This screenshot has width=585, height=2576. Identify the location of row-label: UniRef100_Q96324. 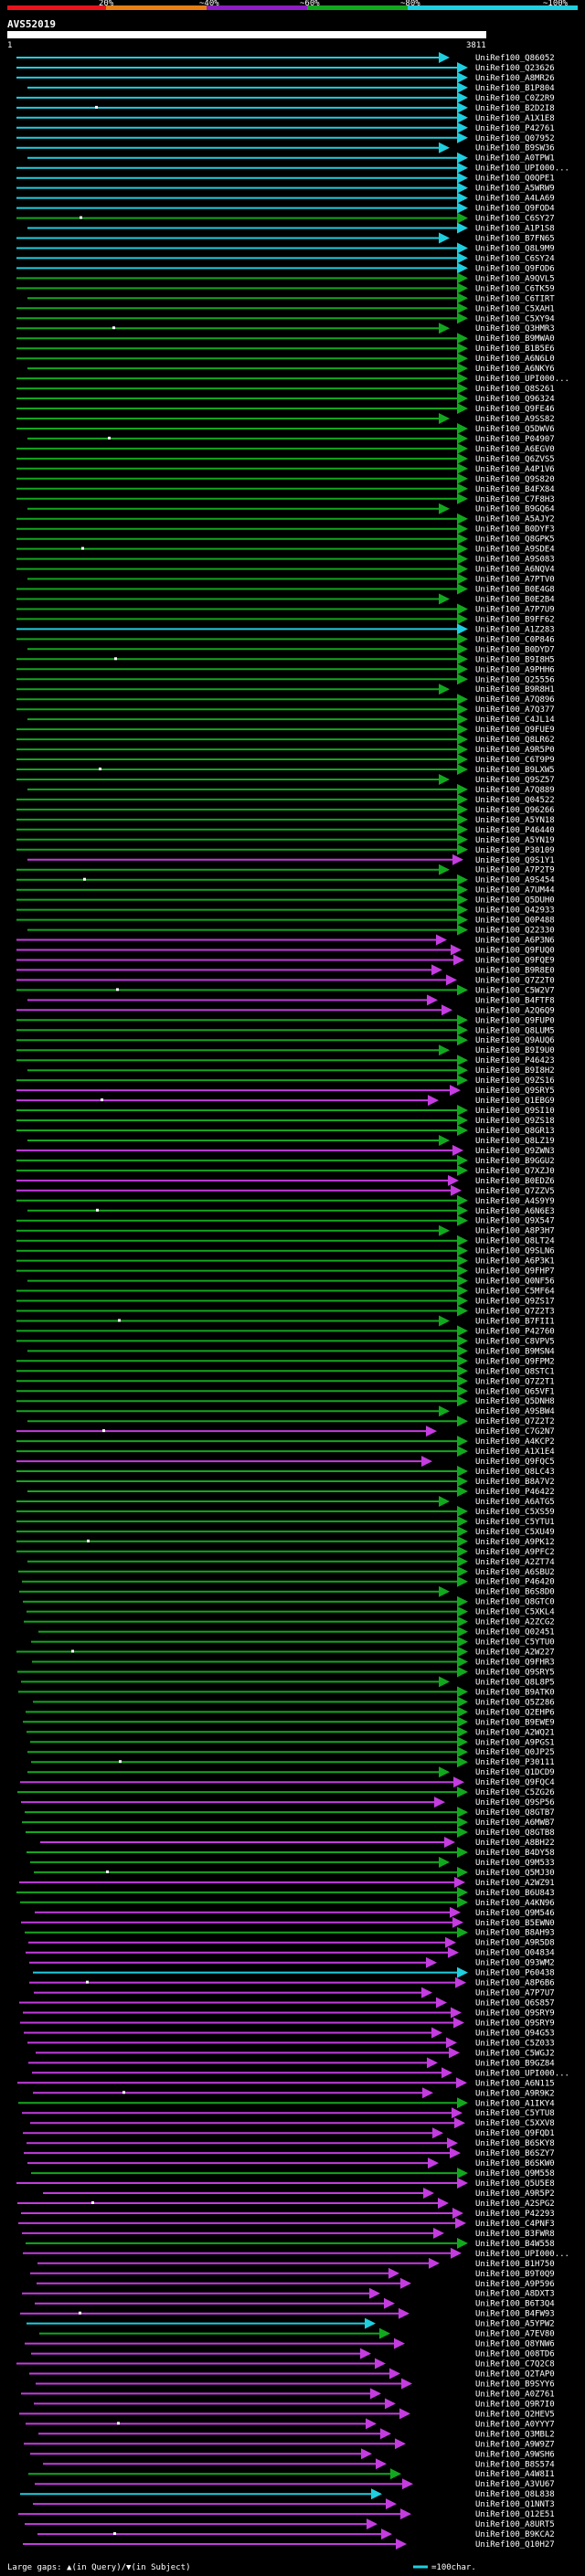
(515, 399).